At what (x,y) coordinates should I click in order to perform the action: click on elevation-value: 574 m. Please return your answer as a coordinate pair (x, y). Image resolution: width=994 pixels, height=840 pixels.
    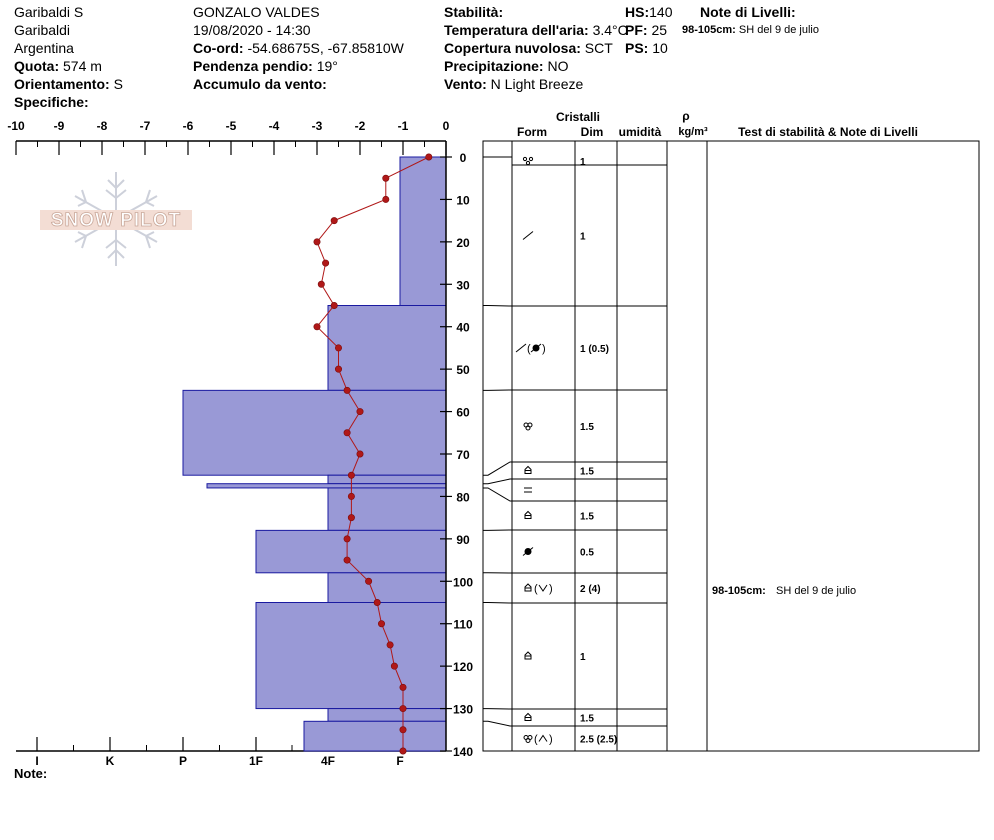
    Looking at the image, I should click on (82, 66).